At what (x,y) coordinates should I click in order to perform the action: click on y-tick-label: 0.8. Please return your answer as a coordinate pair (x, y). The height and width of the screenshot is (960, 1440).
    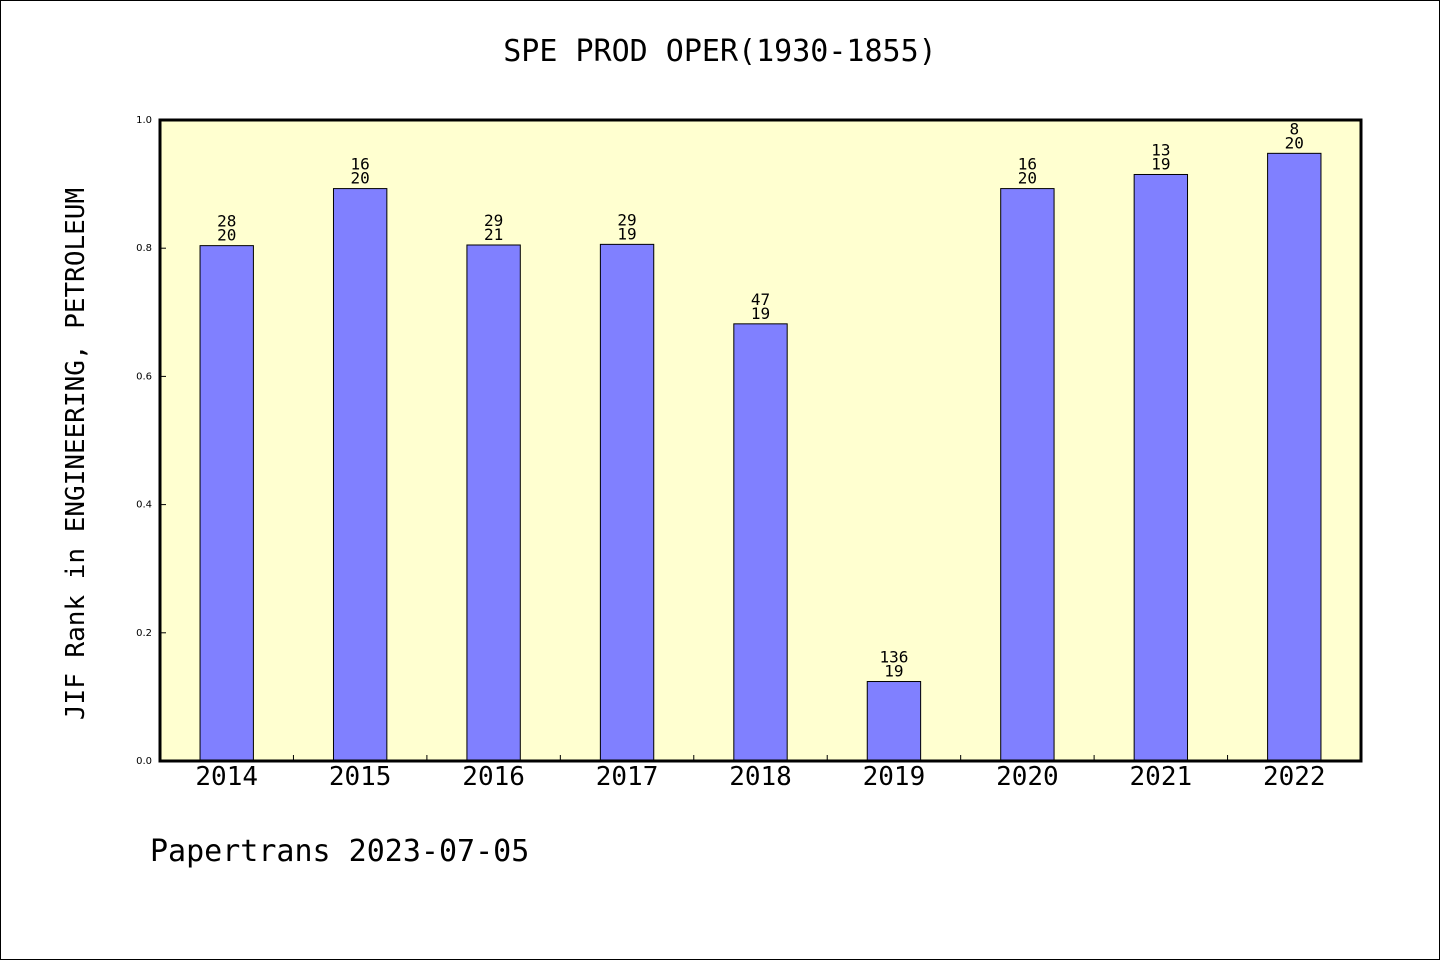
    Looking at the image, I should click on (144, 248).